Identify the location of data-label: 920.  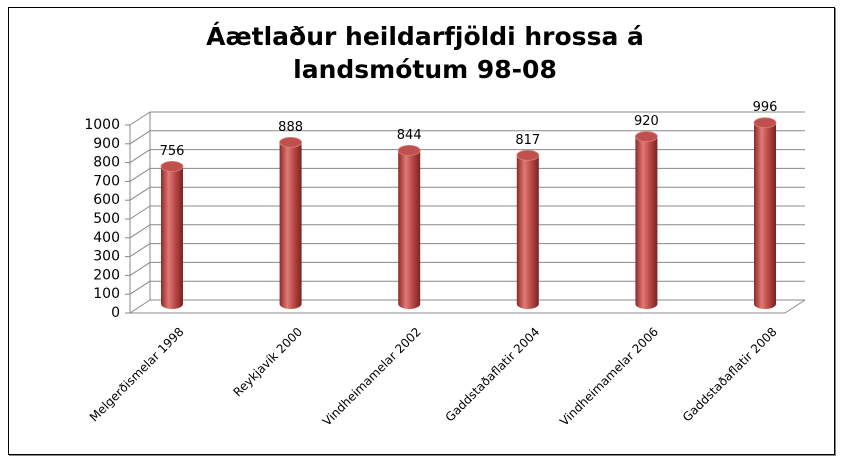
(646, 121).